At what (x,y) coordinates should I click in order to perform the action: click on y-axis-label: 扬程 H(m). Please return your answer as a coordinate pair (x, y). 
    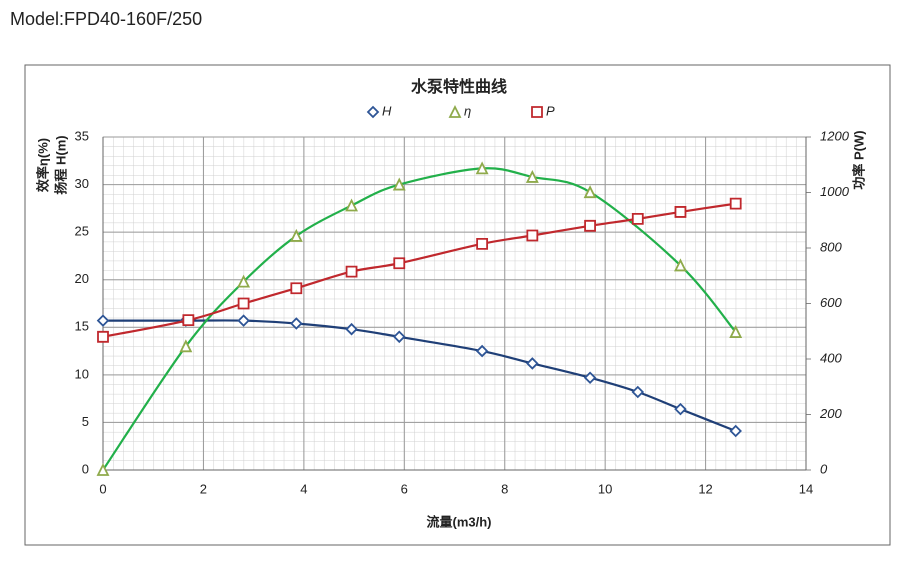
    Looking at the image, I should click on (60, 164).